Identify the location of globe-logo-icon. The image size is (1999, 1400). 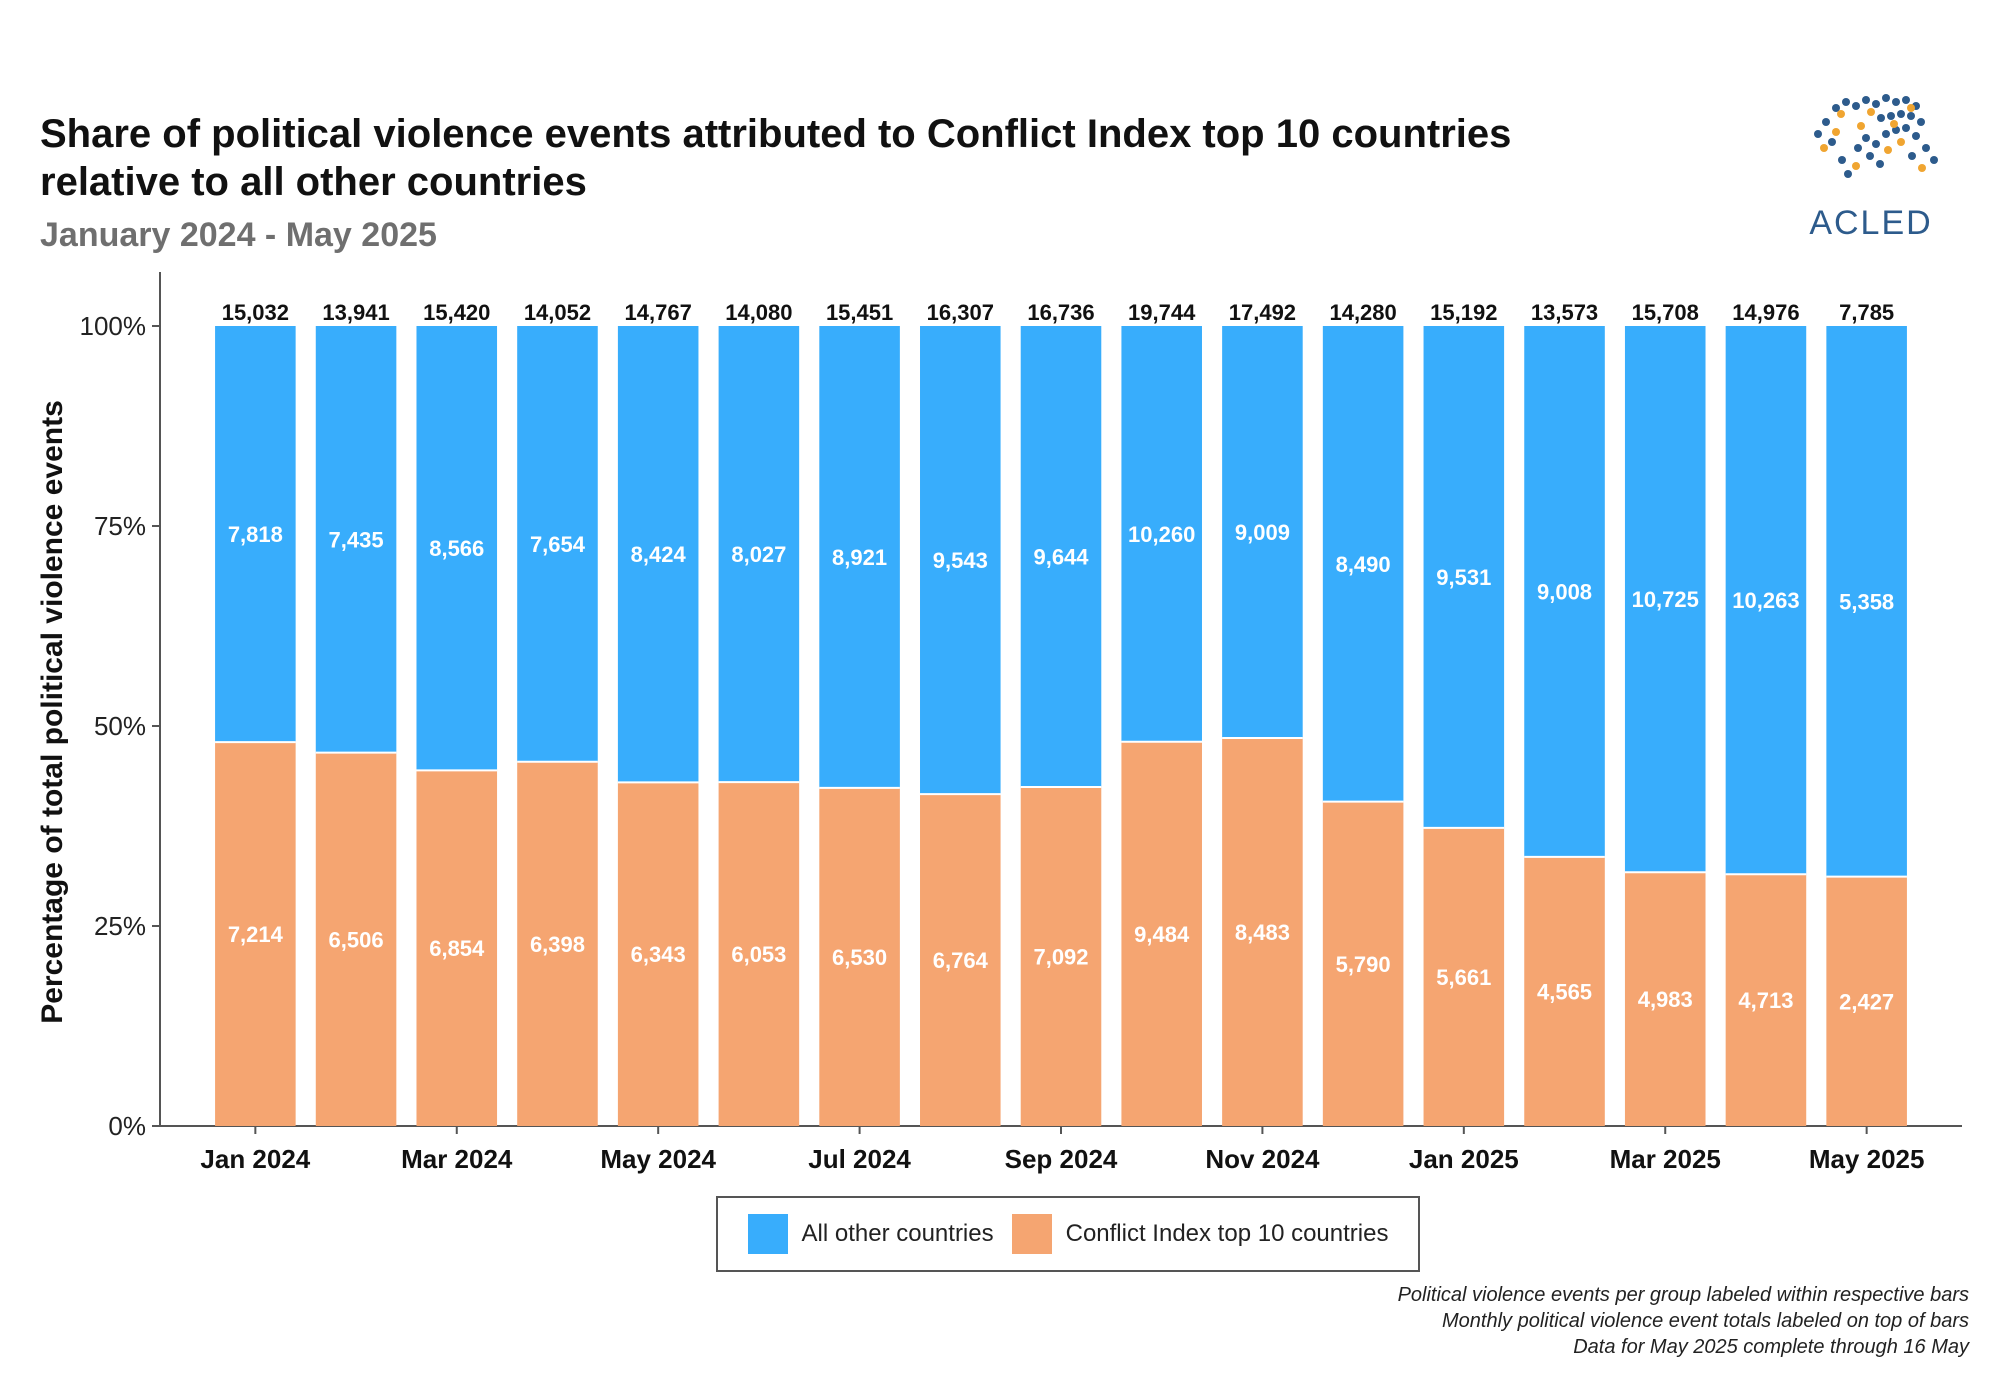
(1876, 136).